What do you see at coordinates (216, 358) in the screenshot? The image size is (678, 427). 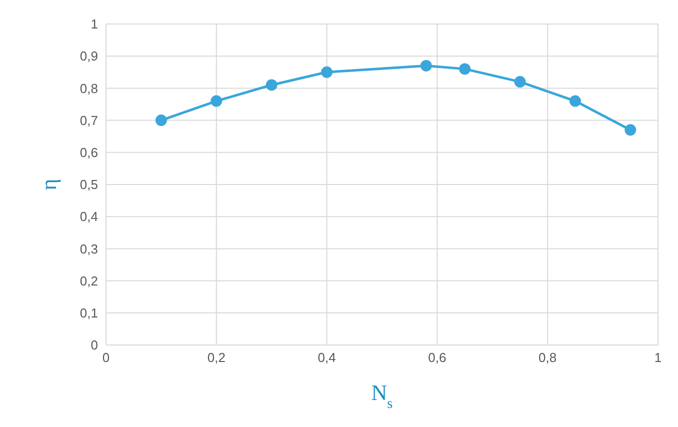 I see `x-tick-label: 0,2` at bounding box center [216, 358].